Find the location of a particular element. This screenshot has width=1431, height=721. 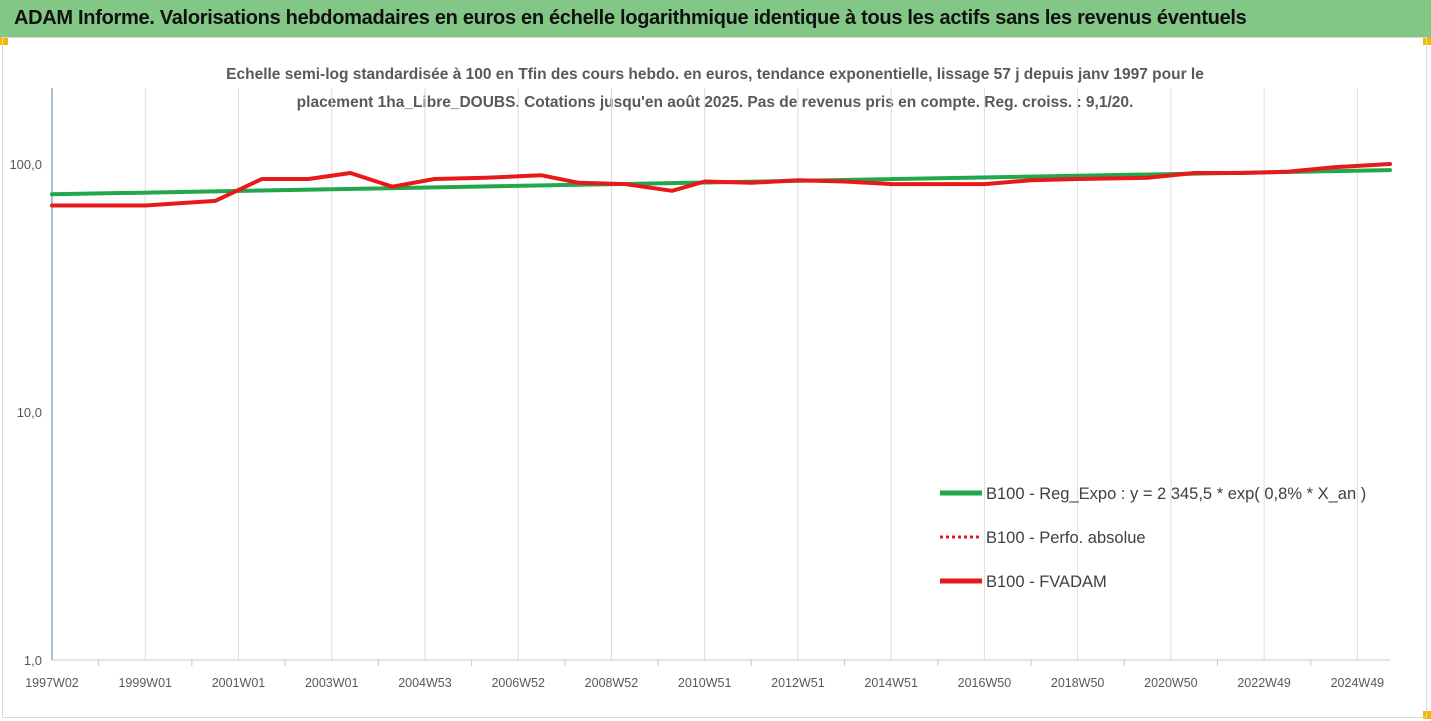

x-tick-label: 2022W49 is located at coordinates (1264, 683).